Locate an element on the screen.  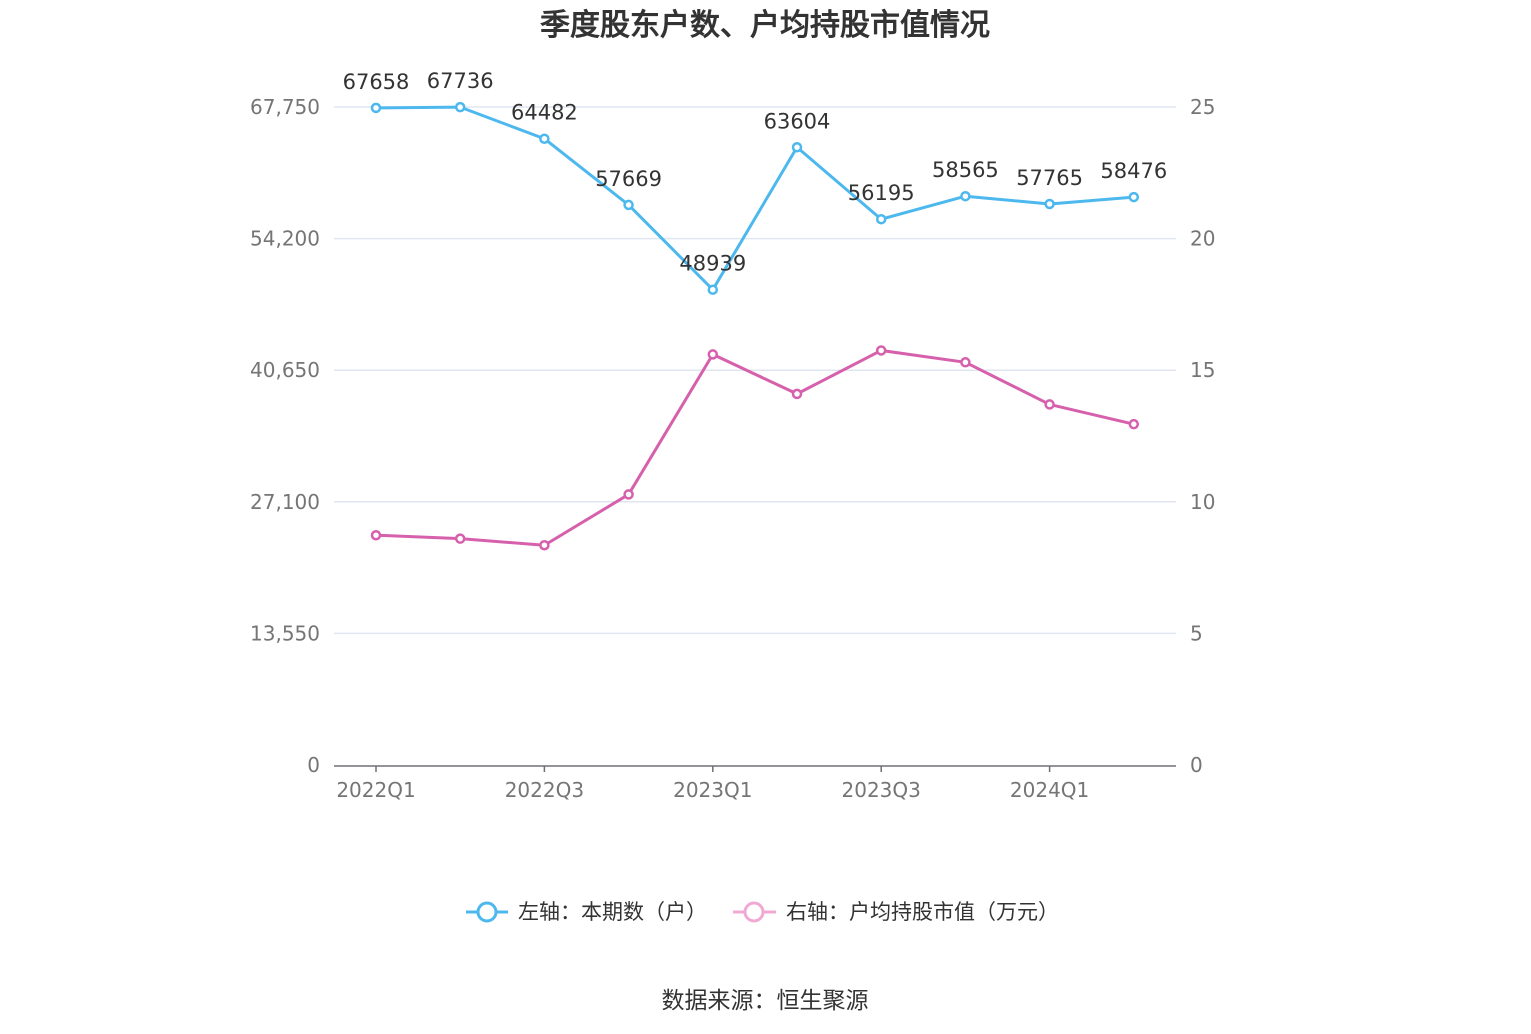
data-label: 67736 is located at coordinates (460, 81).